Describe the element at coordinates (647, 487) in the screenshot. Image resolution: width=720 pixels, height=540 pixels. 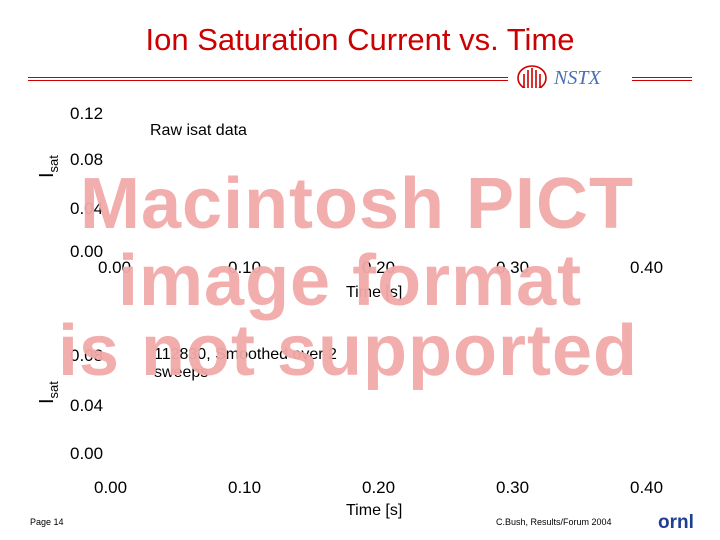
I see `chart-2-xtick: 0.40` at that location.